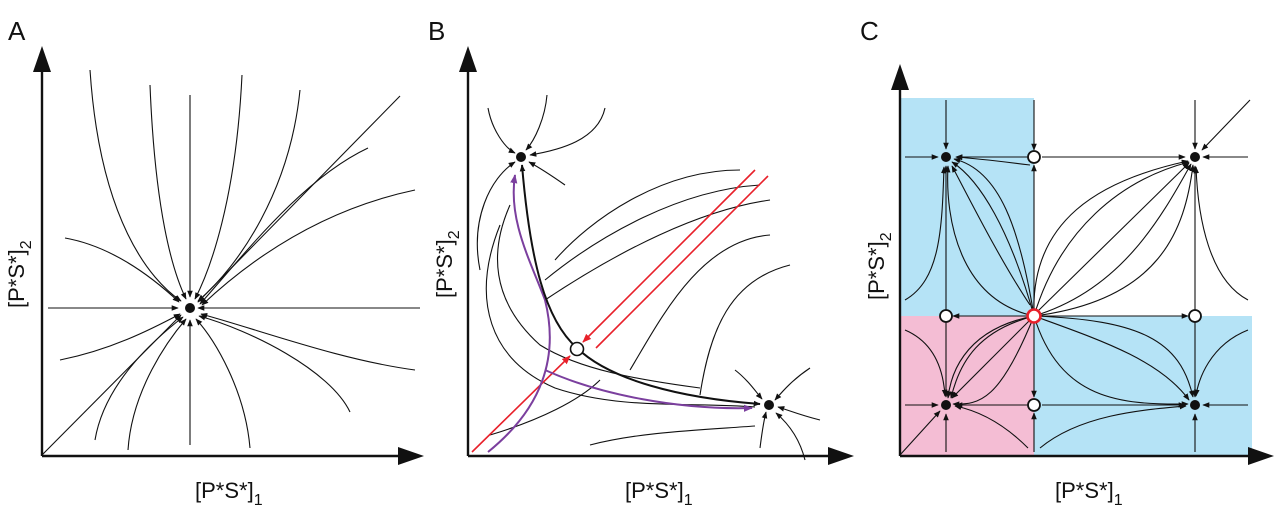  What do you see at coordinates (946, 405) in the screenshot?
I see `panel-c-stable-point-bottom-left` at bounding box center [946, 405].